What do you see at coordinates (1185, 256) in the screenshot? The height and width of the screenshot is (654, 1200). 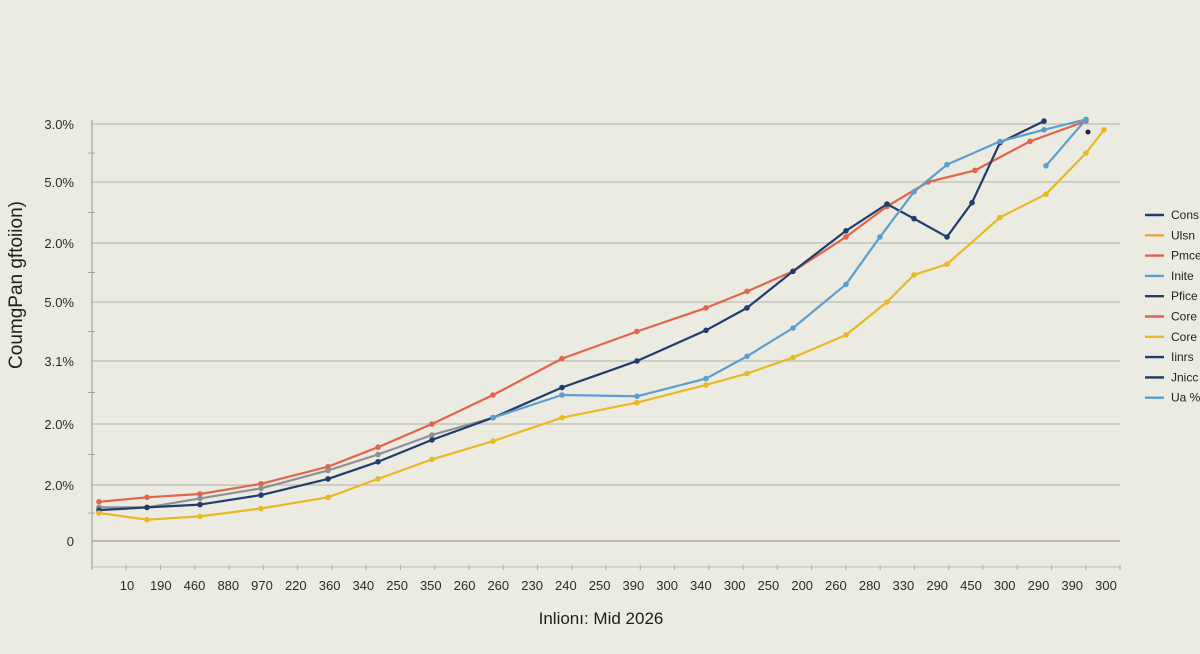 I see `legend-label: Pmce` at bounding box center [1185, 256].